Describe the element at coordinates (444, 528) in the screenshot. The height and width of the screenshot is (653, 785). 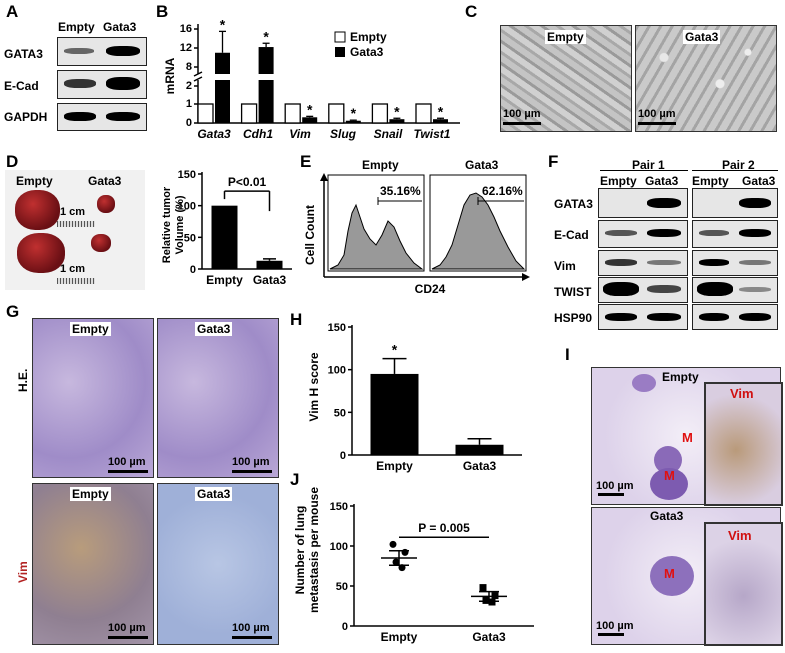
I see `pvalue: P = 0.005` at that location.